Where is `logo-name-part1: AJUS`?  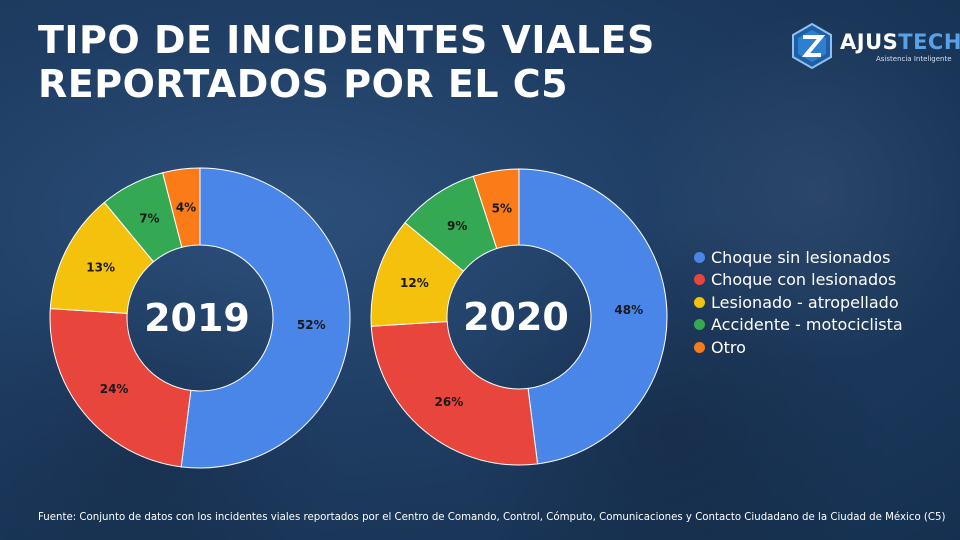
logo-name-part1: AJUS is located at coordinates (869, 42).